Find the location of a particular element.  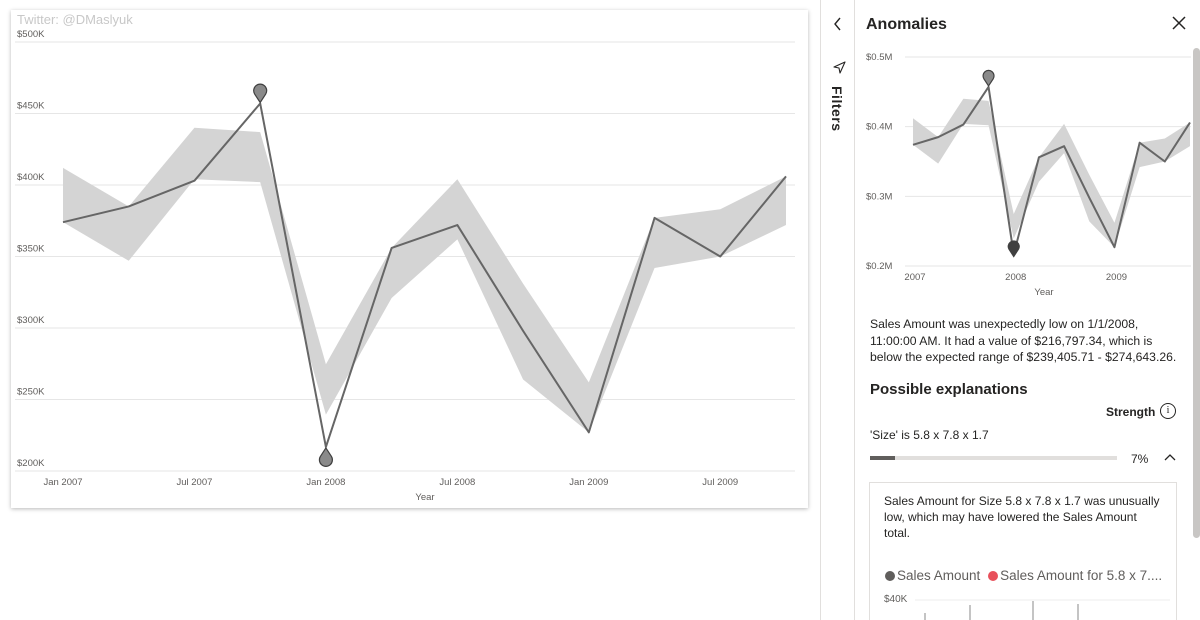

info-icon: i is located at coordinates (1168, 411).